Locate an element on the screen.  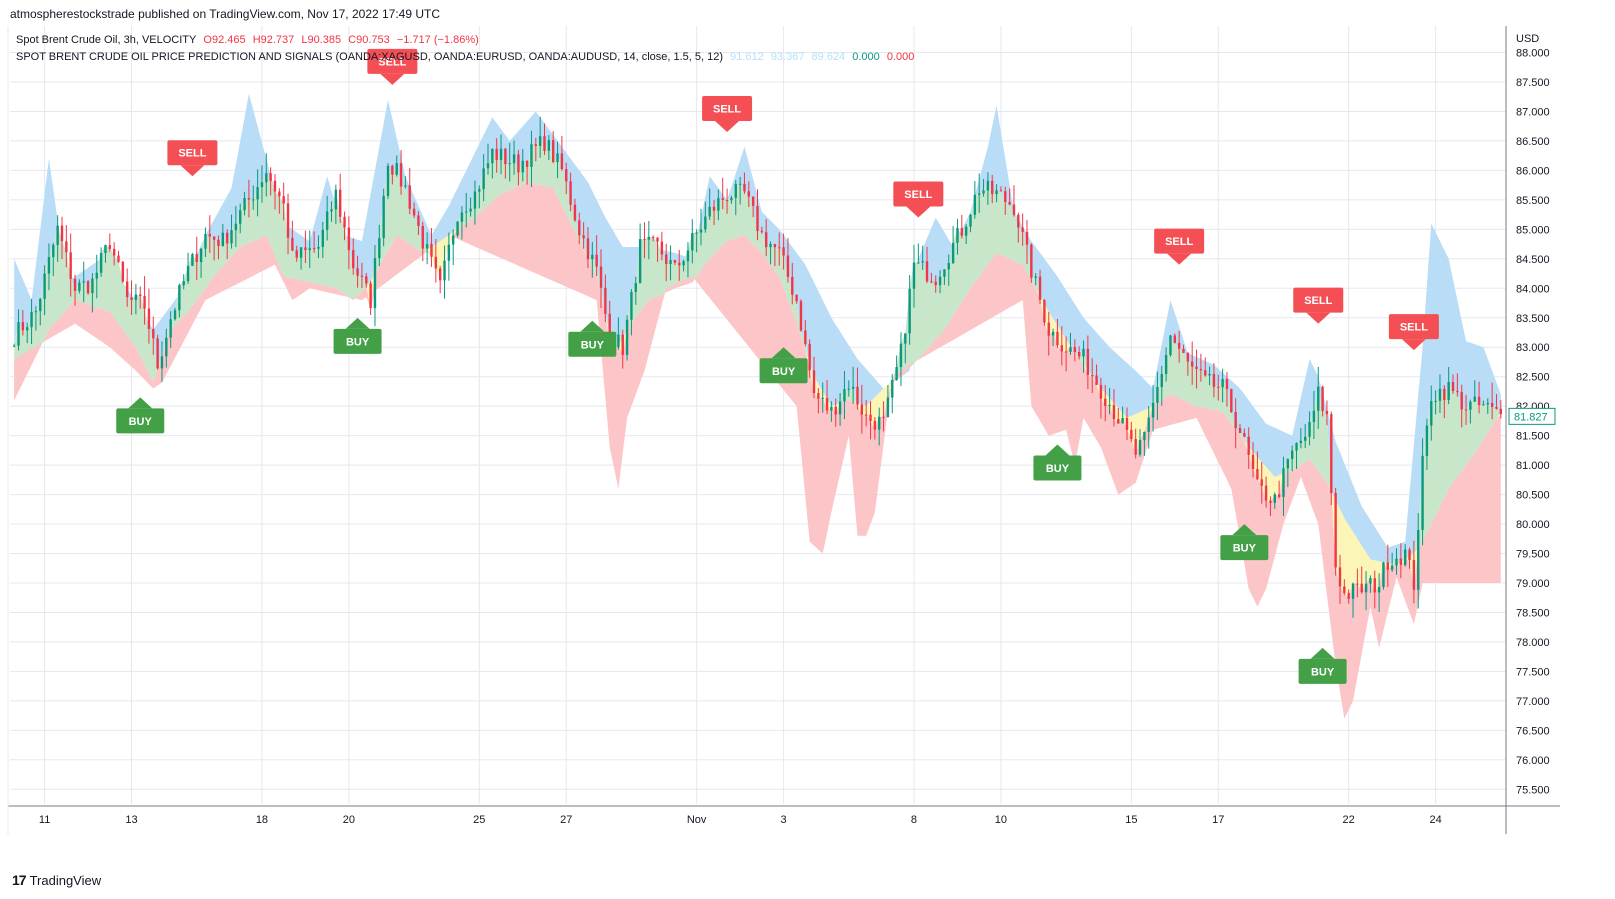
y-tick-label: 86.000 is located at coordinates (1533, 171).